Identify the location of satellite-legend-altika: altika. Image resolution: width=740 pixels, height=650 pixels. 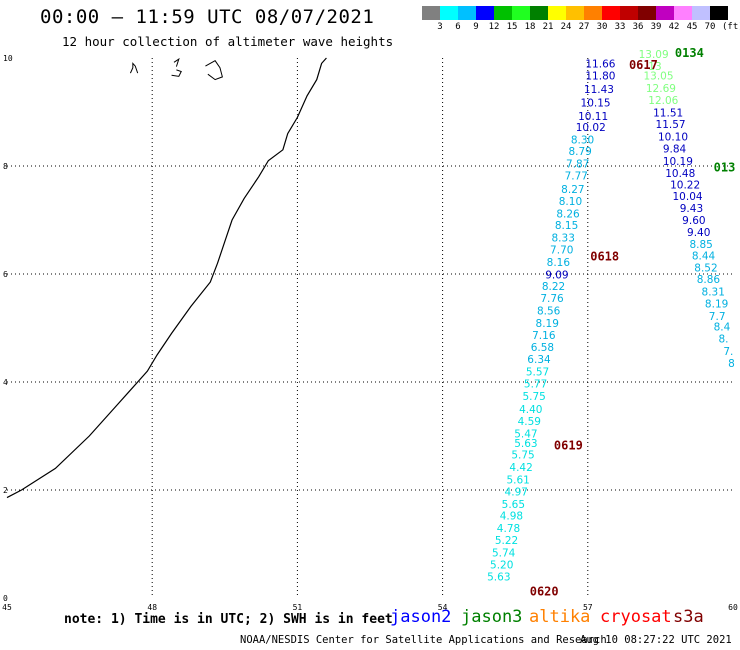
(560, 617).